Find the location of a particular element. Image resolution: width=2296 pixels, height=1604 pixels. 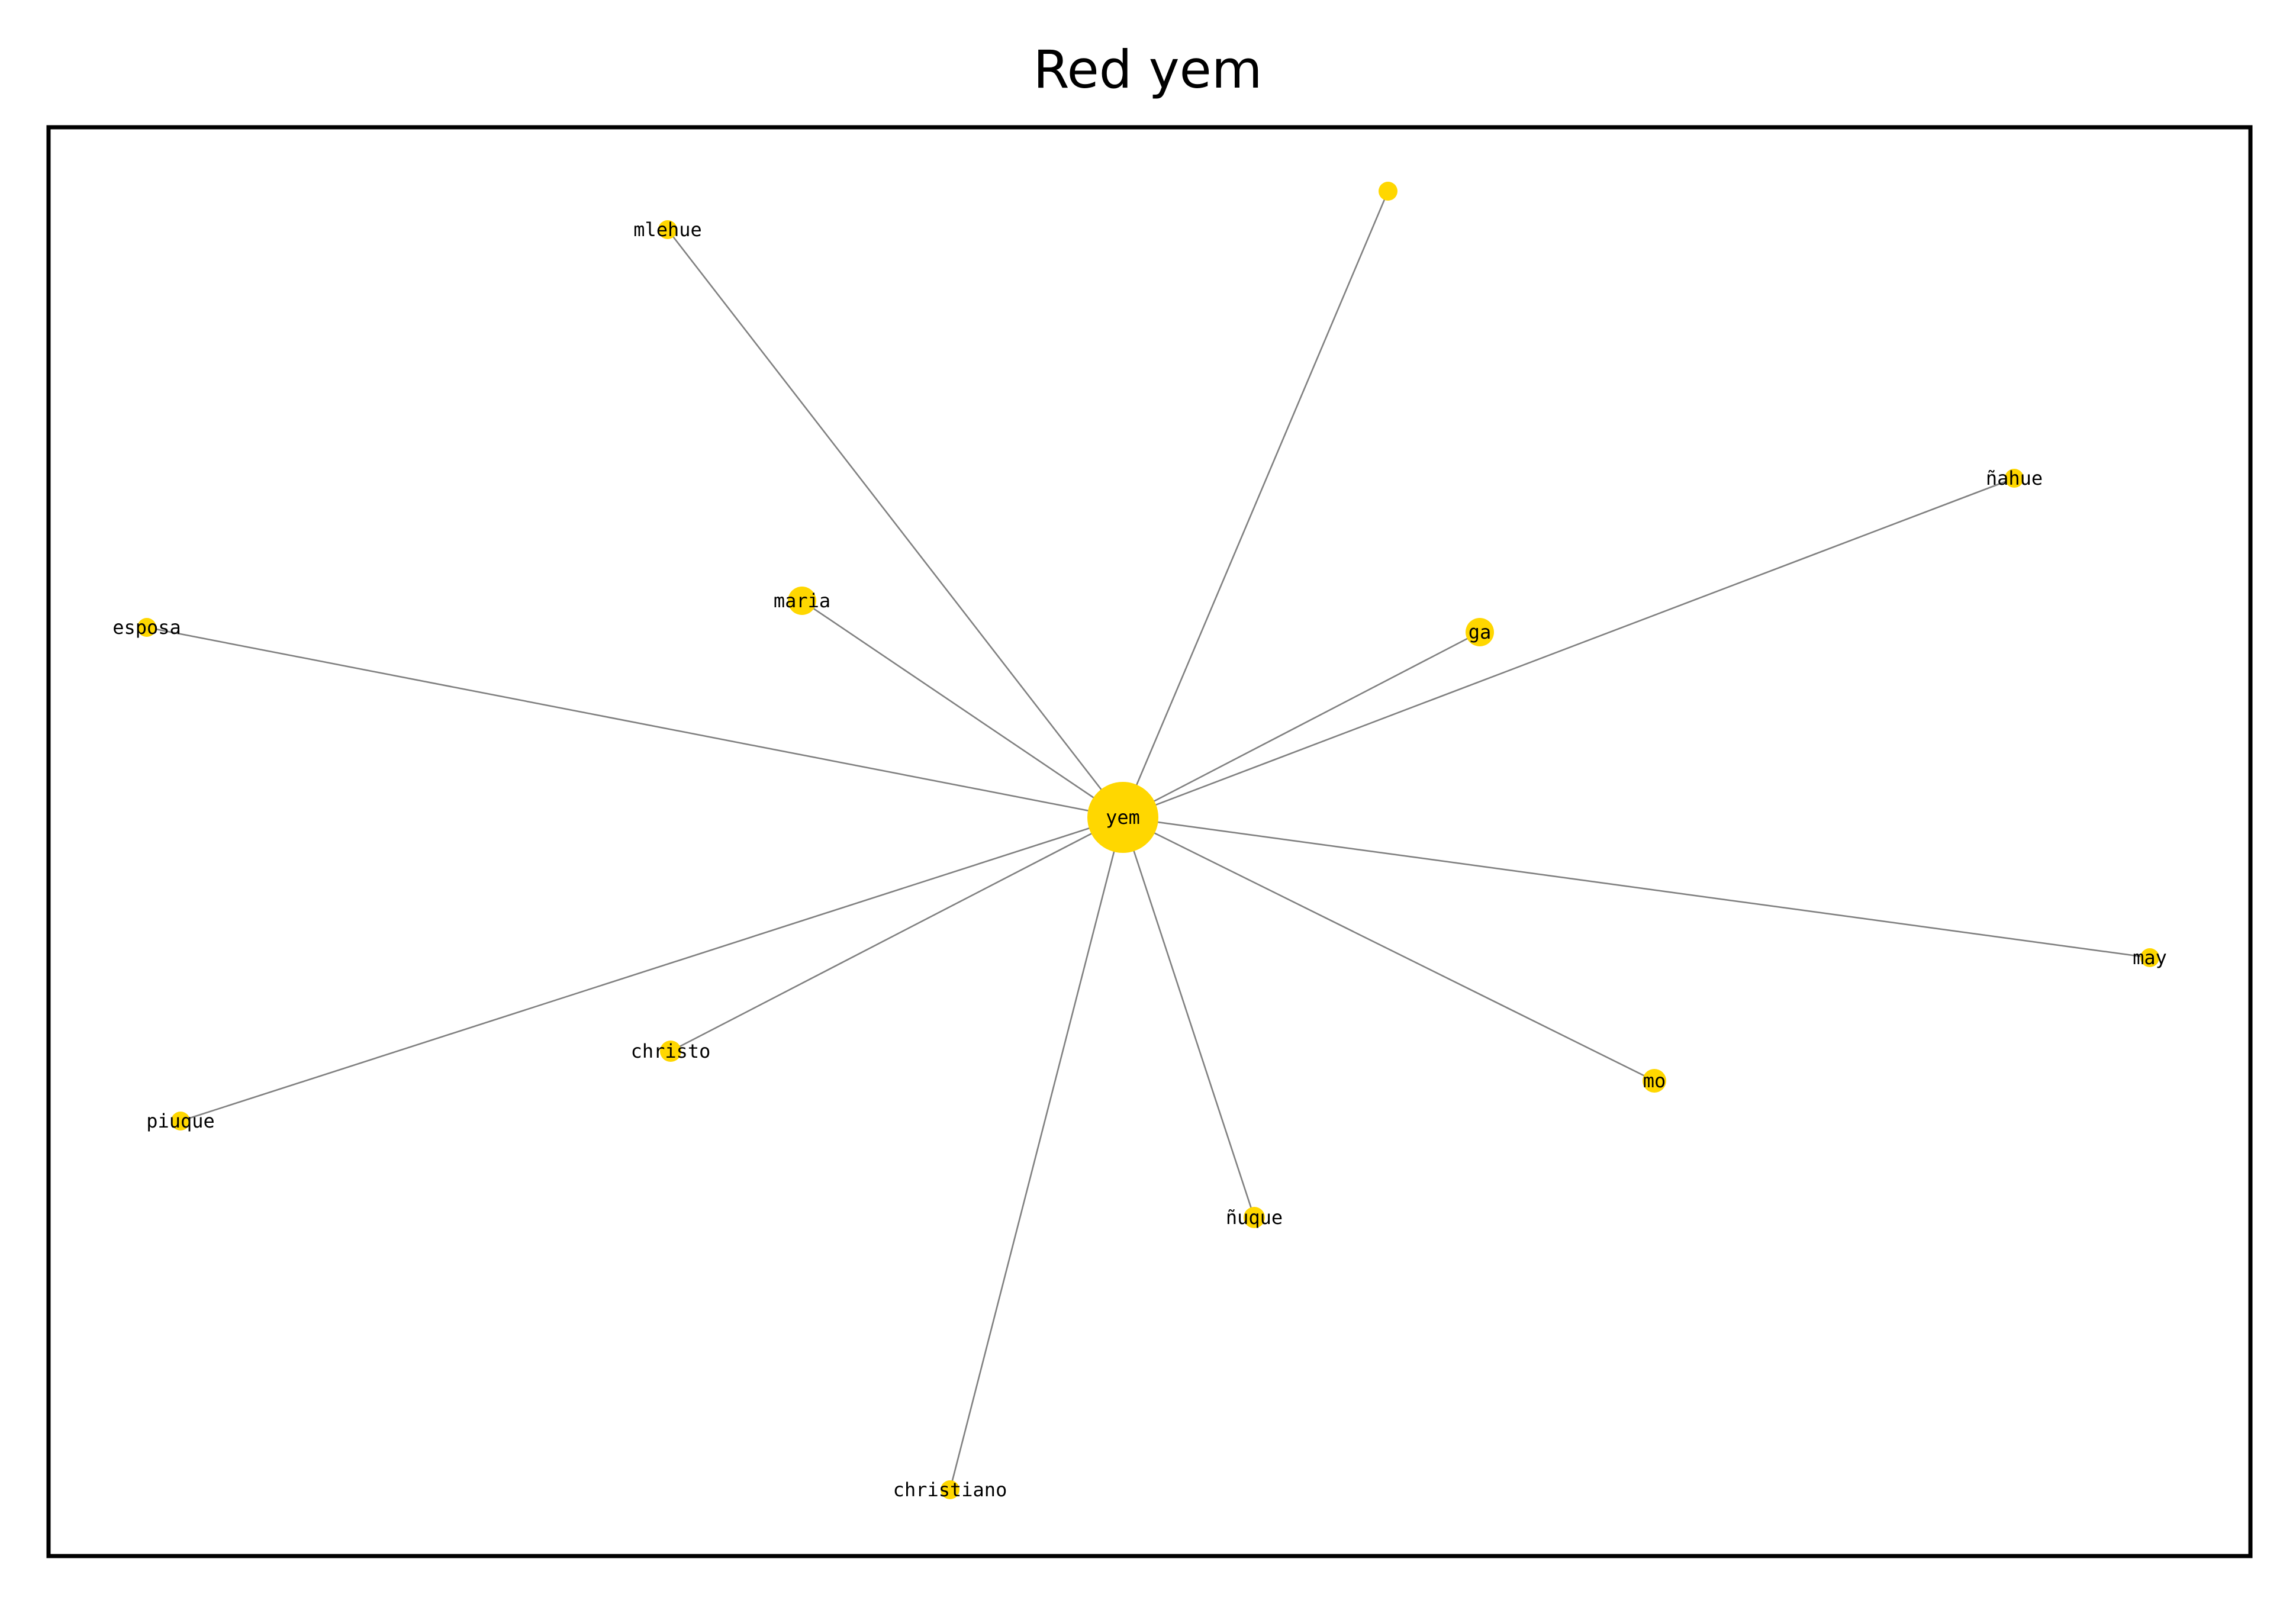

edge-yem-may is located at coordinates (1636, 887).